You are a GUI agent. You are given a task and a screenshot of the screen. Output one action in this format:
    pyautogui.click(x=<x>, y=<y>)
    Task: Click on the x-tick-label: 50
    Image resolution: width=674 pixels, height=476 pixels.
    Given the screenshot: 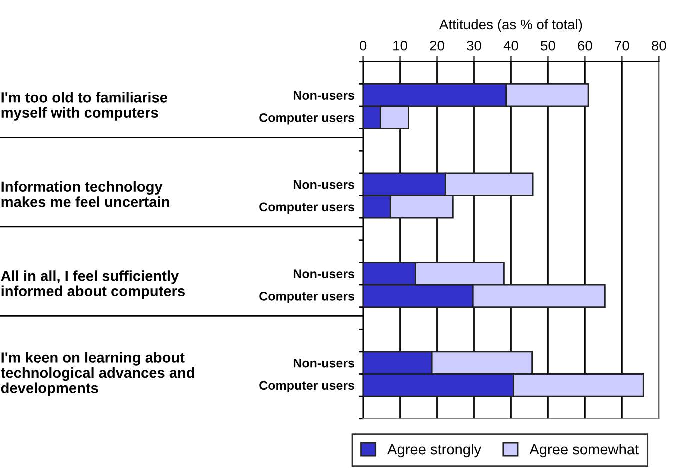 What is the action you would take?
    pyautogui.click(x=548, y=45)
    